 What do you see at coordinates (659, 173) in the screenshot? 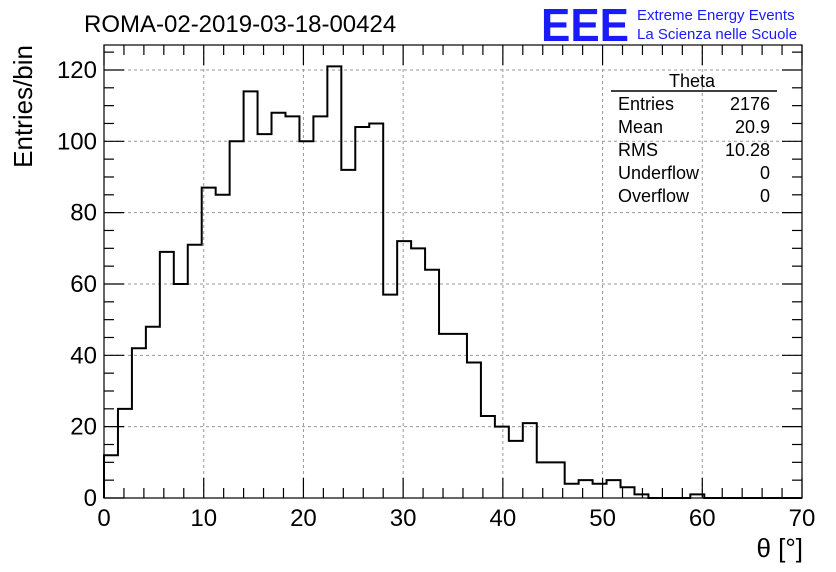
I see `stats-row-label: Underflow` at bounding box center [659, 173].